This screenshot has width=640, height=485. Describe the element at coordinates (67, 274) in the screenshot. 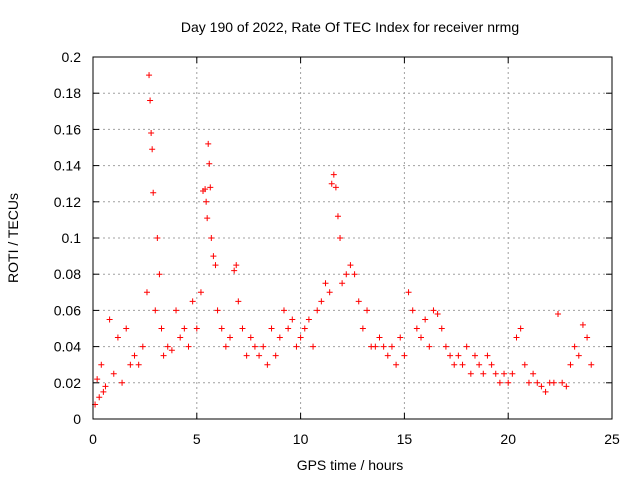

I see `y-tick-label: 0.08` at that location.